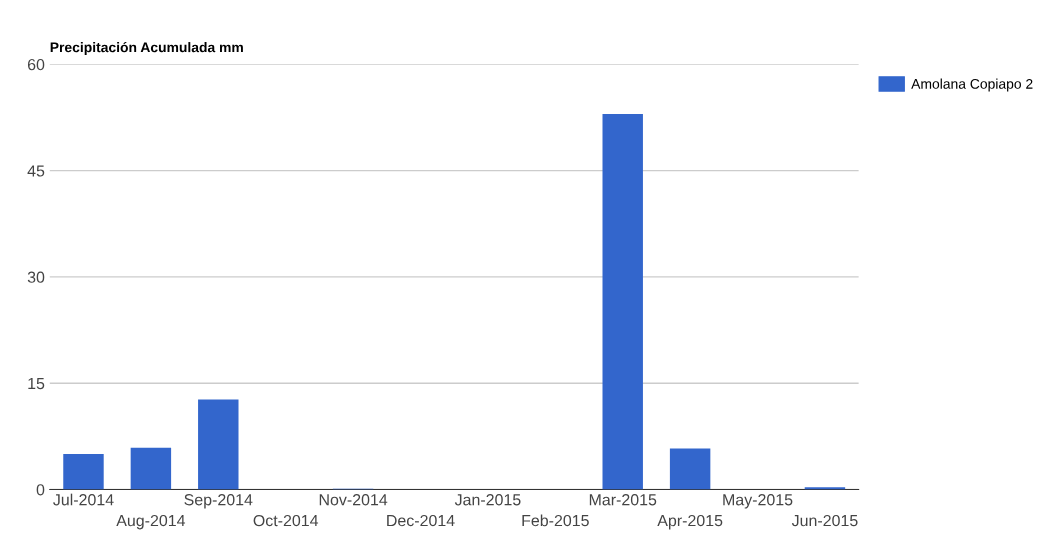  Describe the element at coordinates (555, 520) in the screenshot. I see `x-tick-label: Feb-2015` at that location.